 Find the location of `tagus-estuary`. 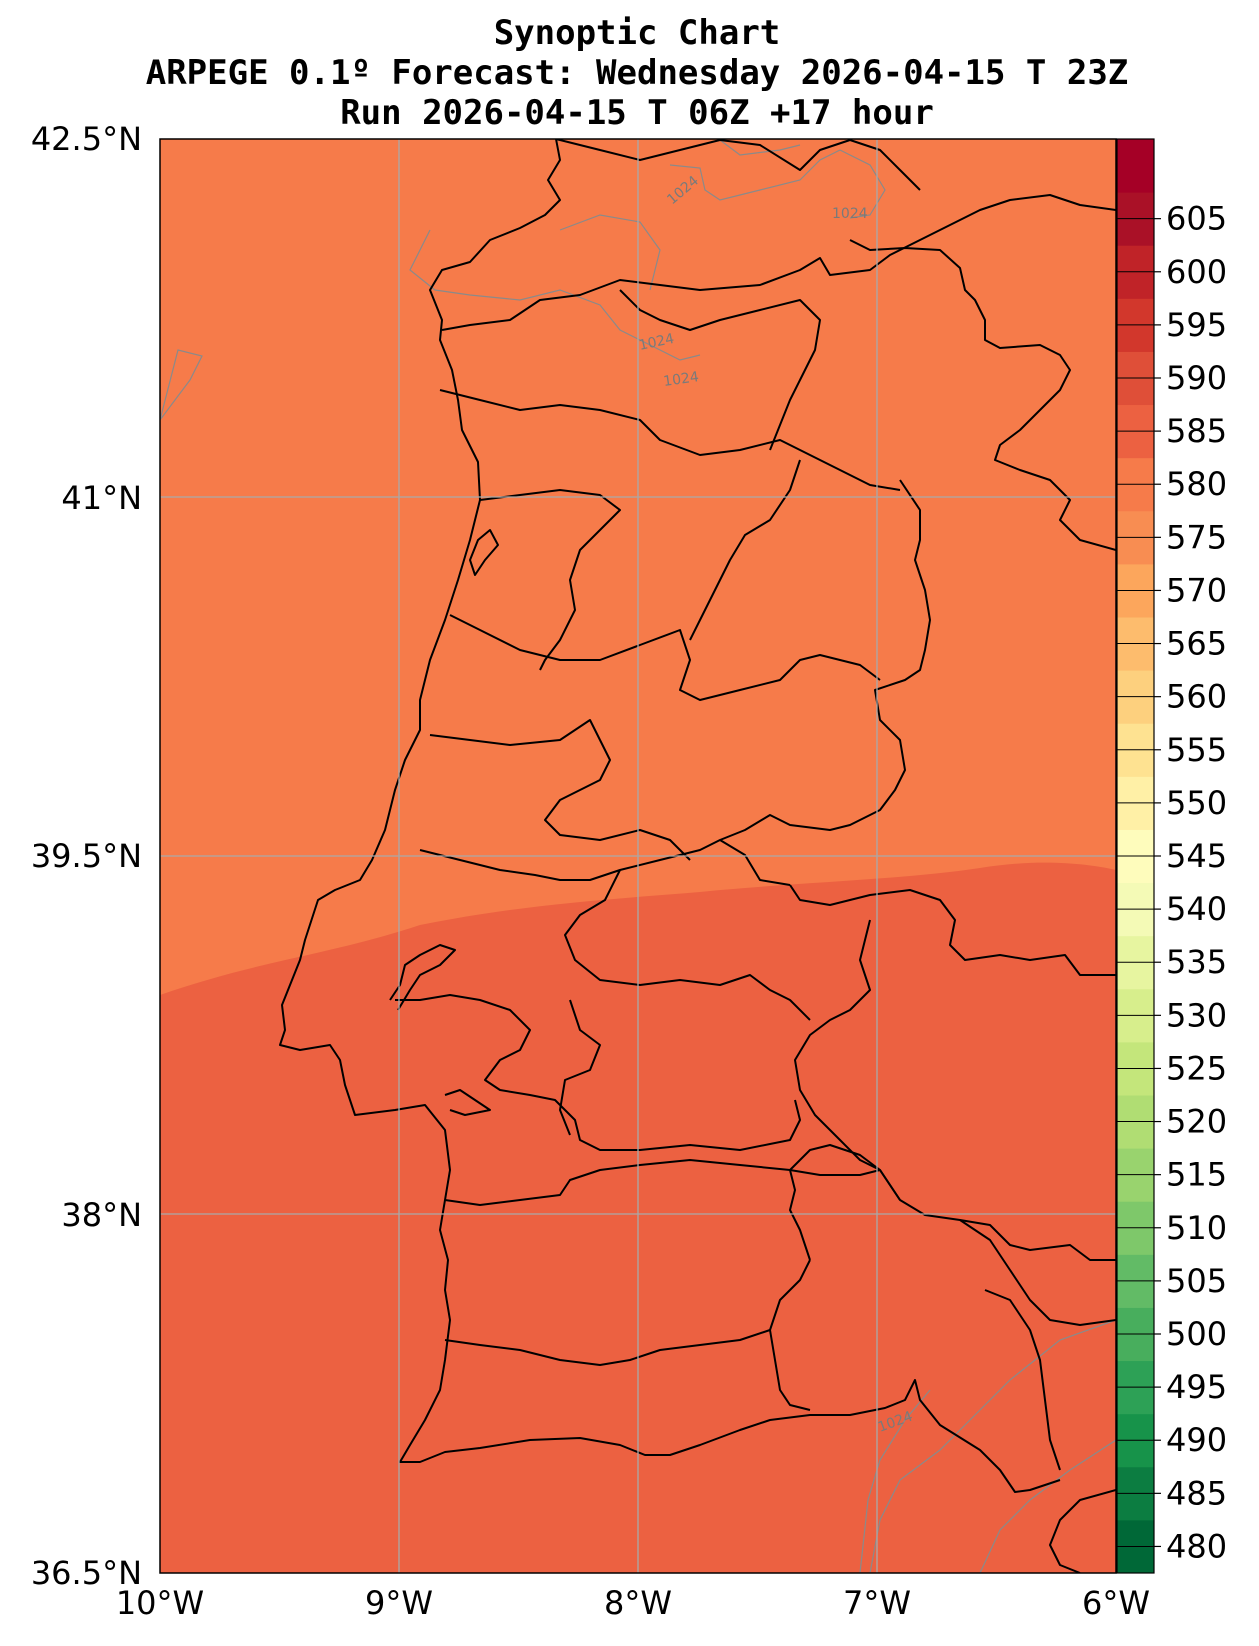

tagus-estuary is located at coordinates (422, 977).